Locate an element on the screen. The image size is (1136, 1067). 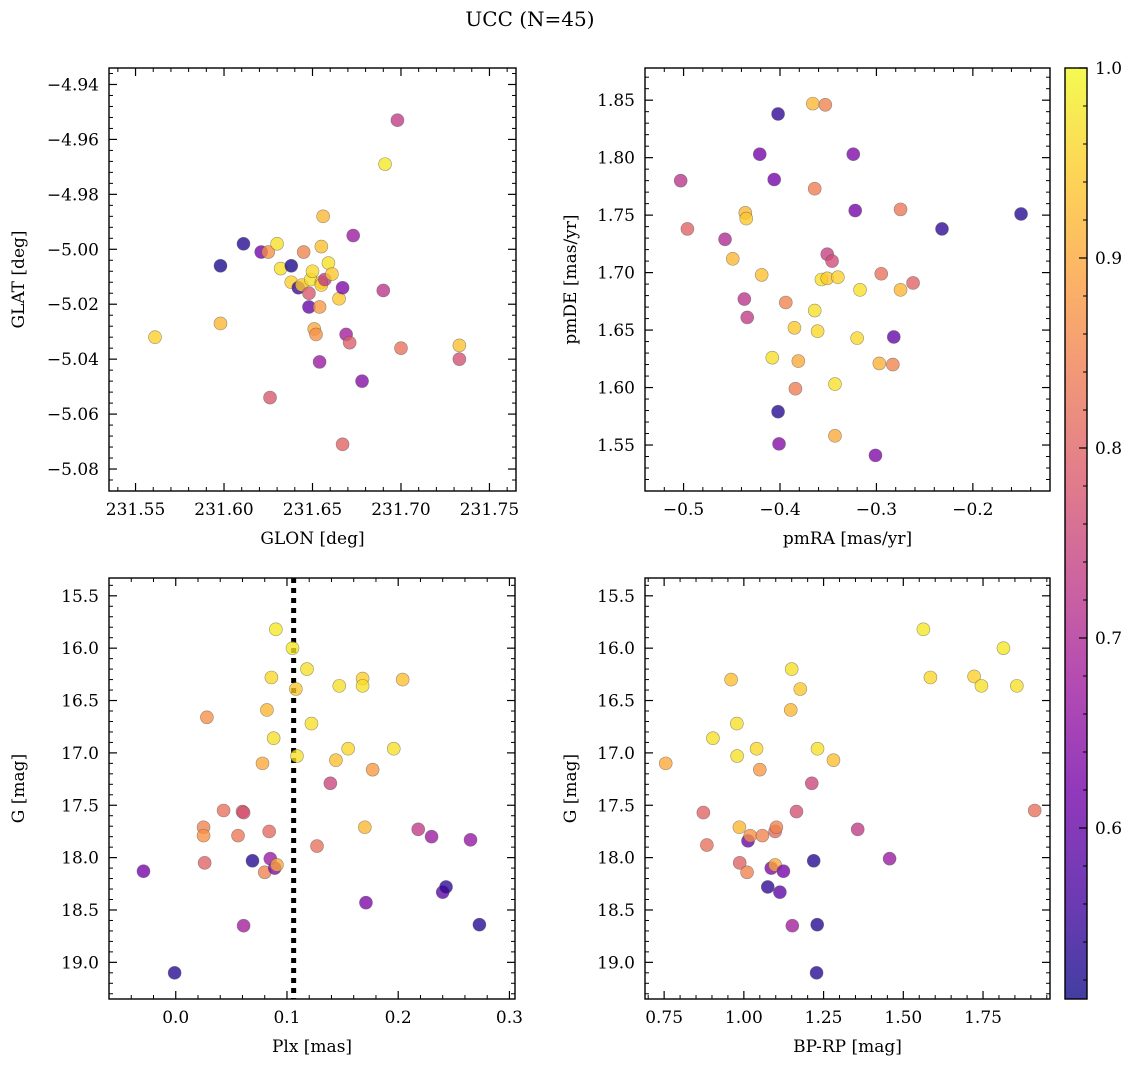
y-tick-label: 1.80 is located at coordinates (616, 159).